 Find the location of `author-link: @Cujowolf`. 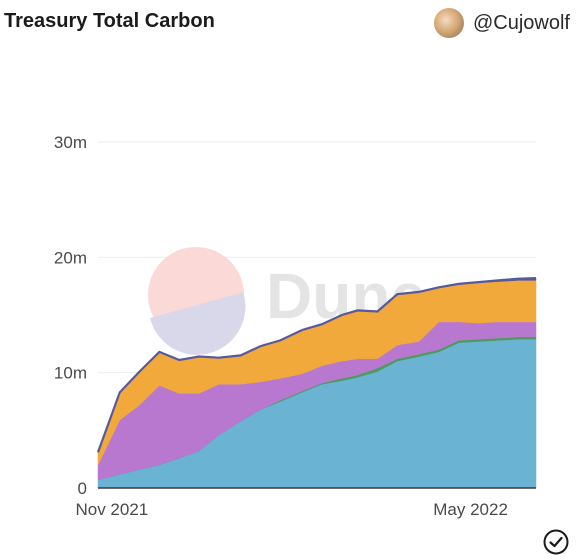

author-link: @Cujowolf is located at coordinates (501, 23).